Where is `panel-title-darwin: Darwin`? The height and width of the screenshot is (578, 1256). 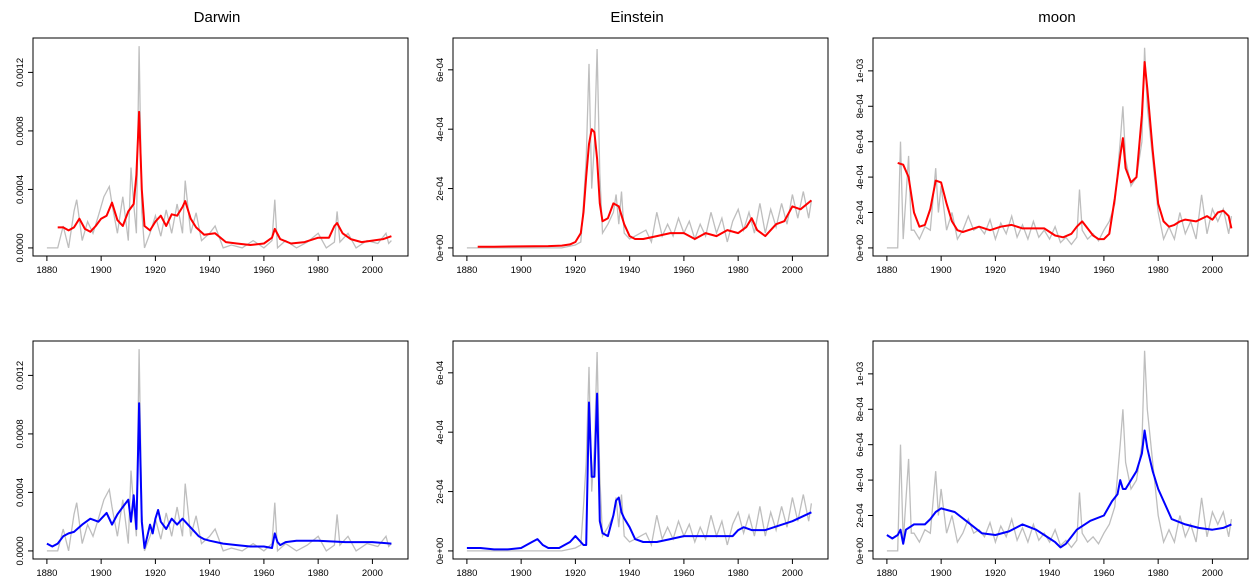 panel-title-darwin: Darwin is located at coordinates (217, 17).